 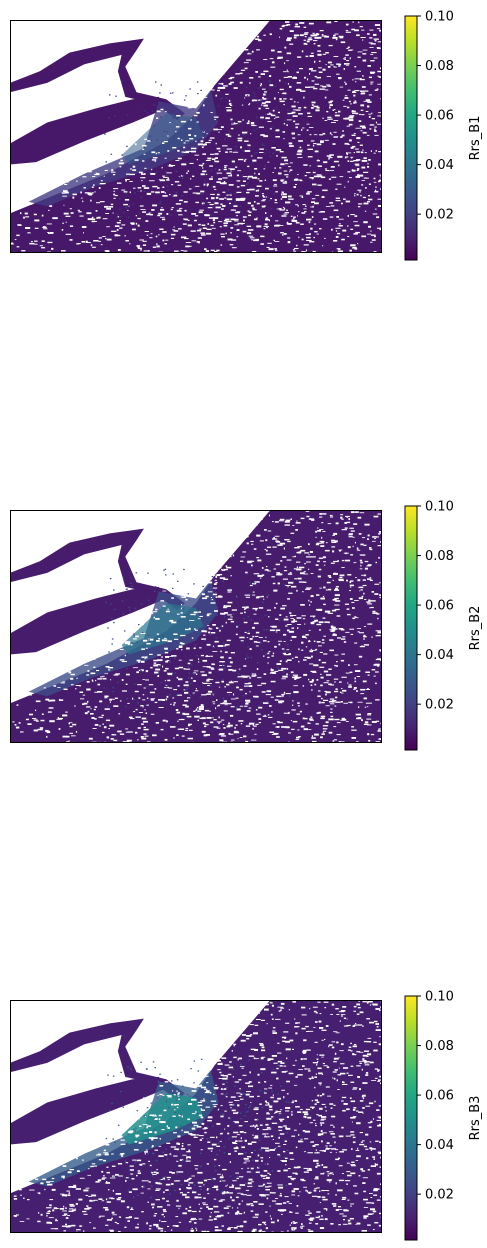 I want to click on colorbar-label: Rrs_B3, so click(x=475, y=1118).